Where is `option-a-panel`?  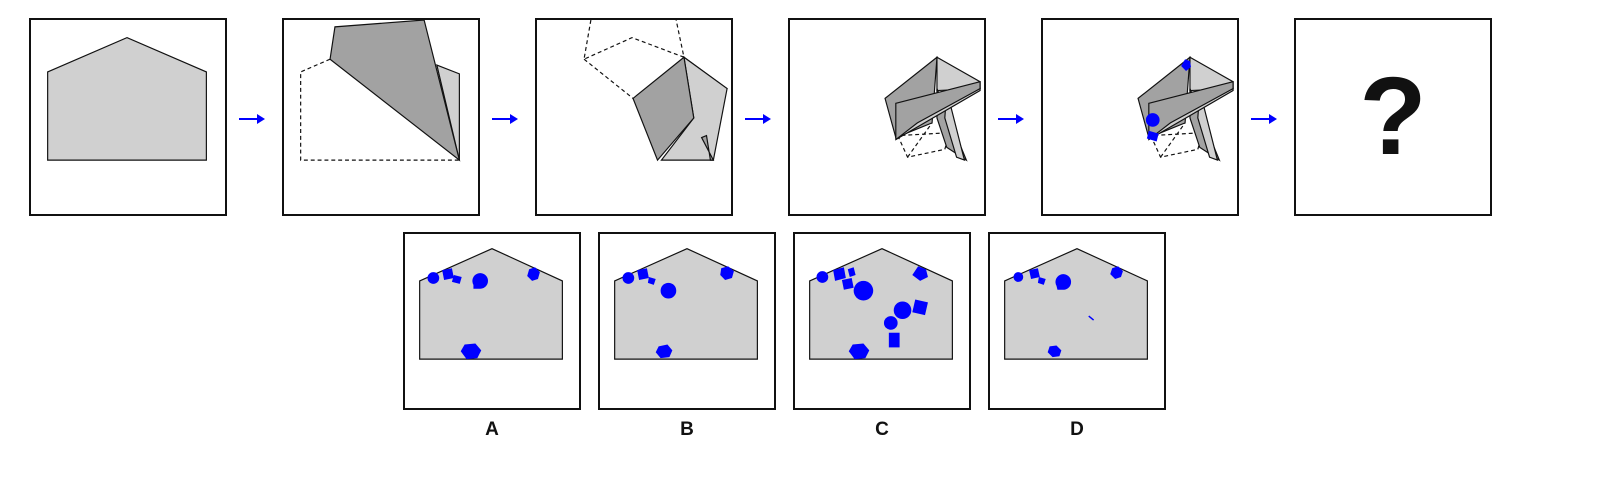
option-a-panel is located at coordinates (492, 321).